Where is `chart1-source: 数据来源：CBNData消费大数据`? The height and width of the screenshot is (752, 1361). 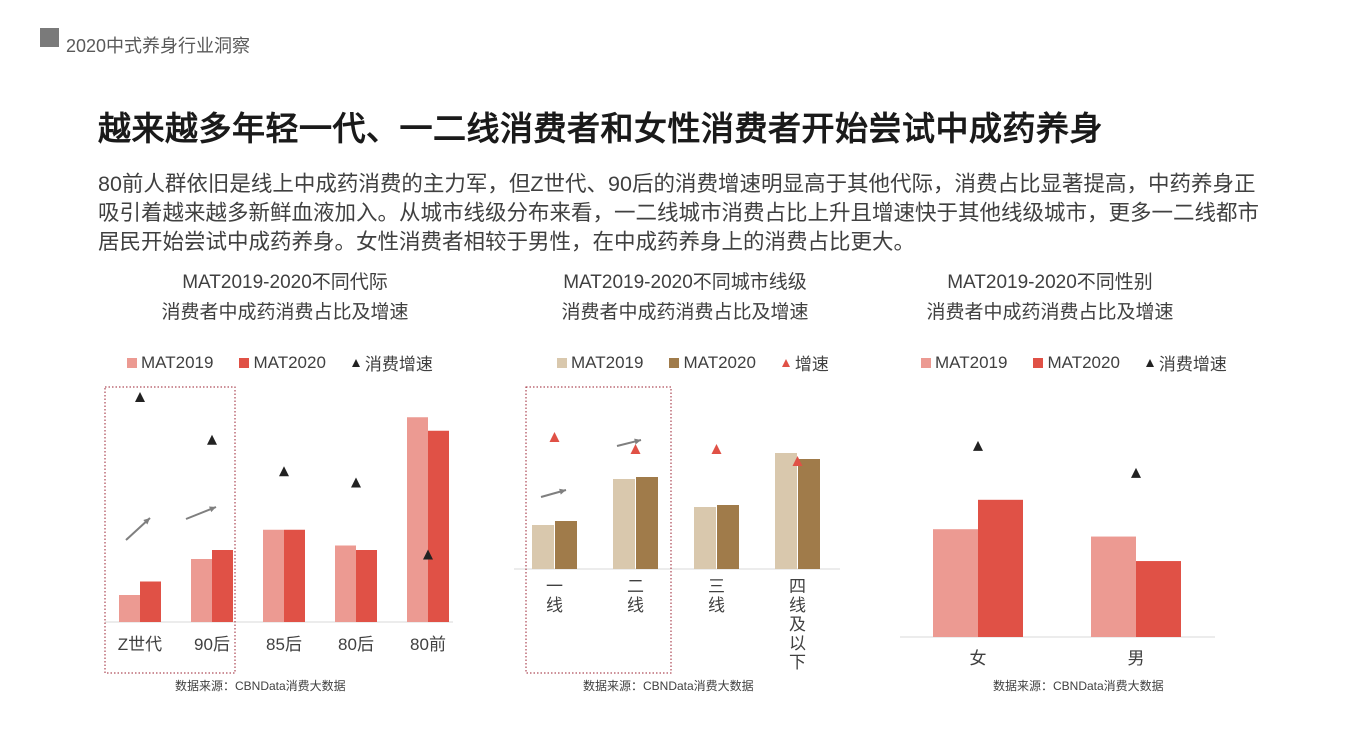 chart1-source: 数据来源：CBNData消费大数据 is located at coordinates (260, 686).